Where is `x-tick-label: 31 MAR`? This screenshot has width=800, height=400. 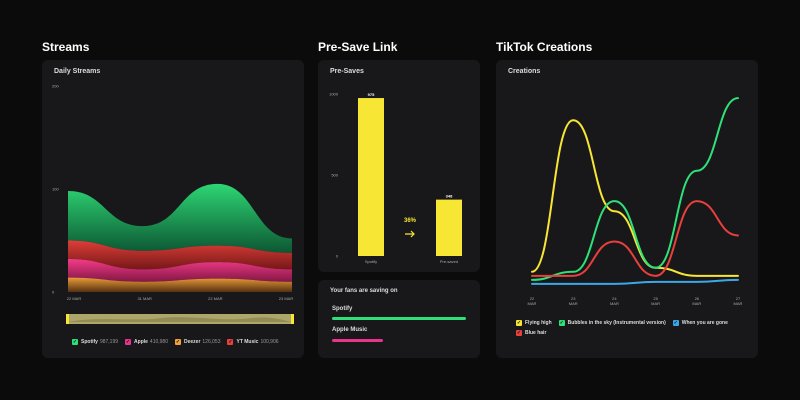
x-tick-label: 31 MAR is located at coordinates (144, 298).